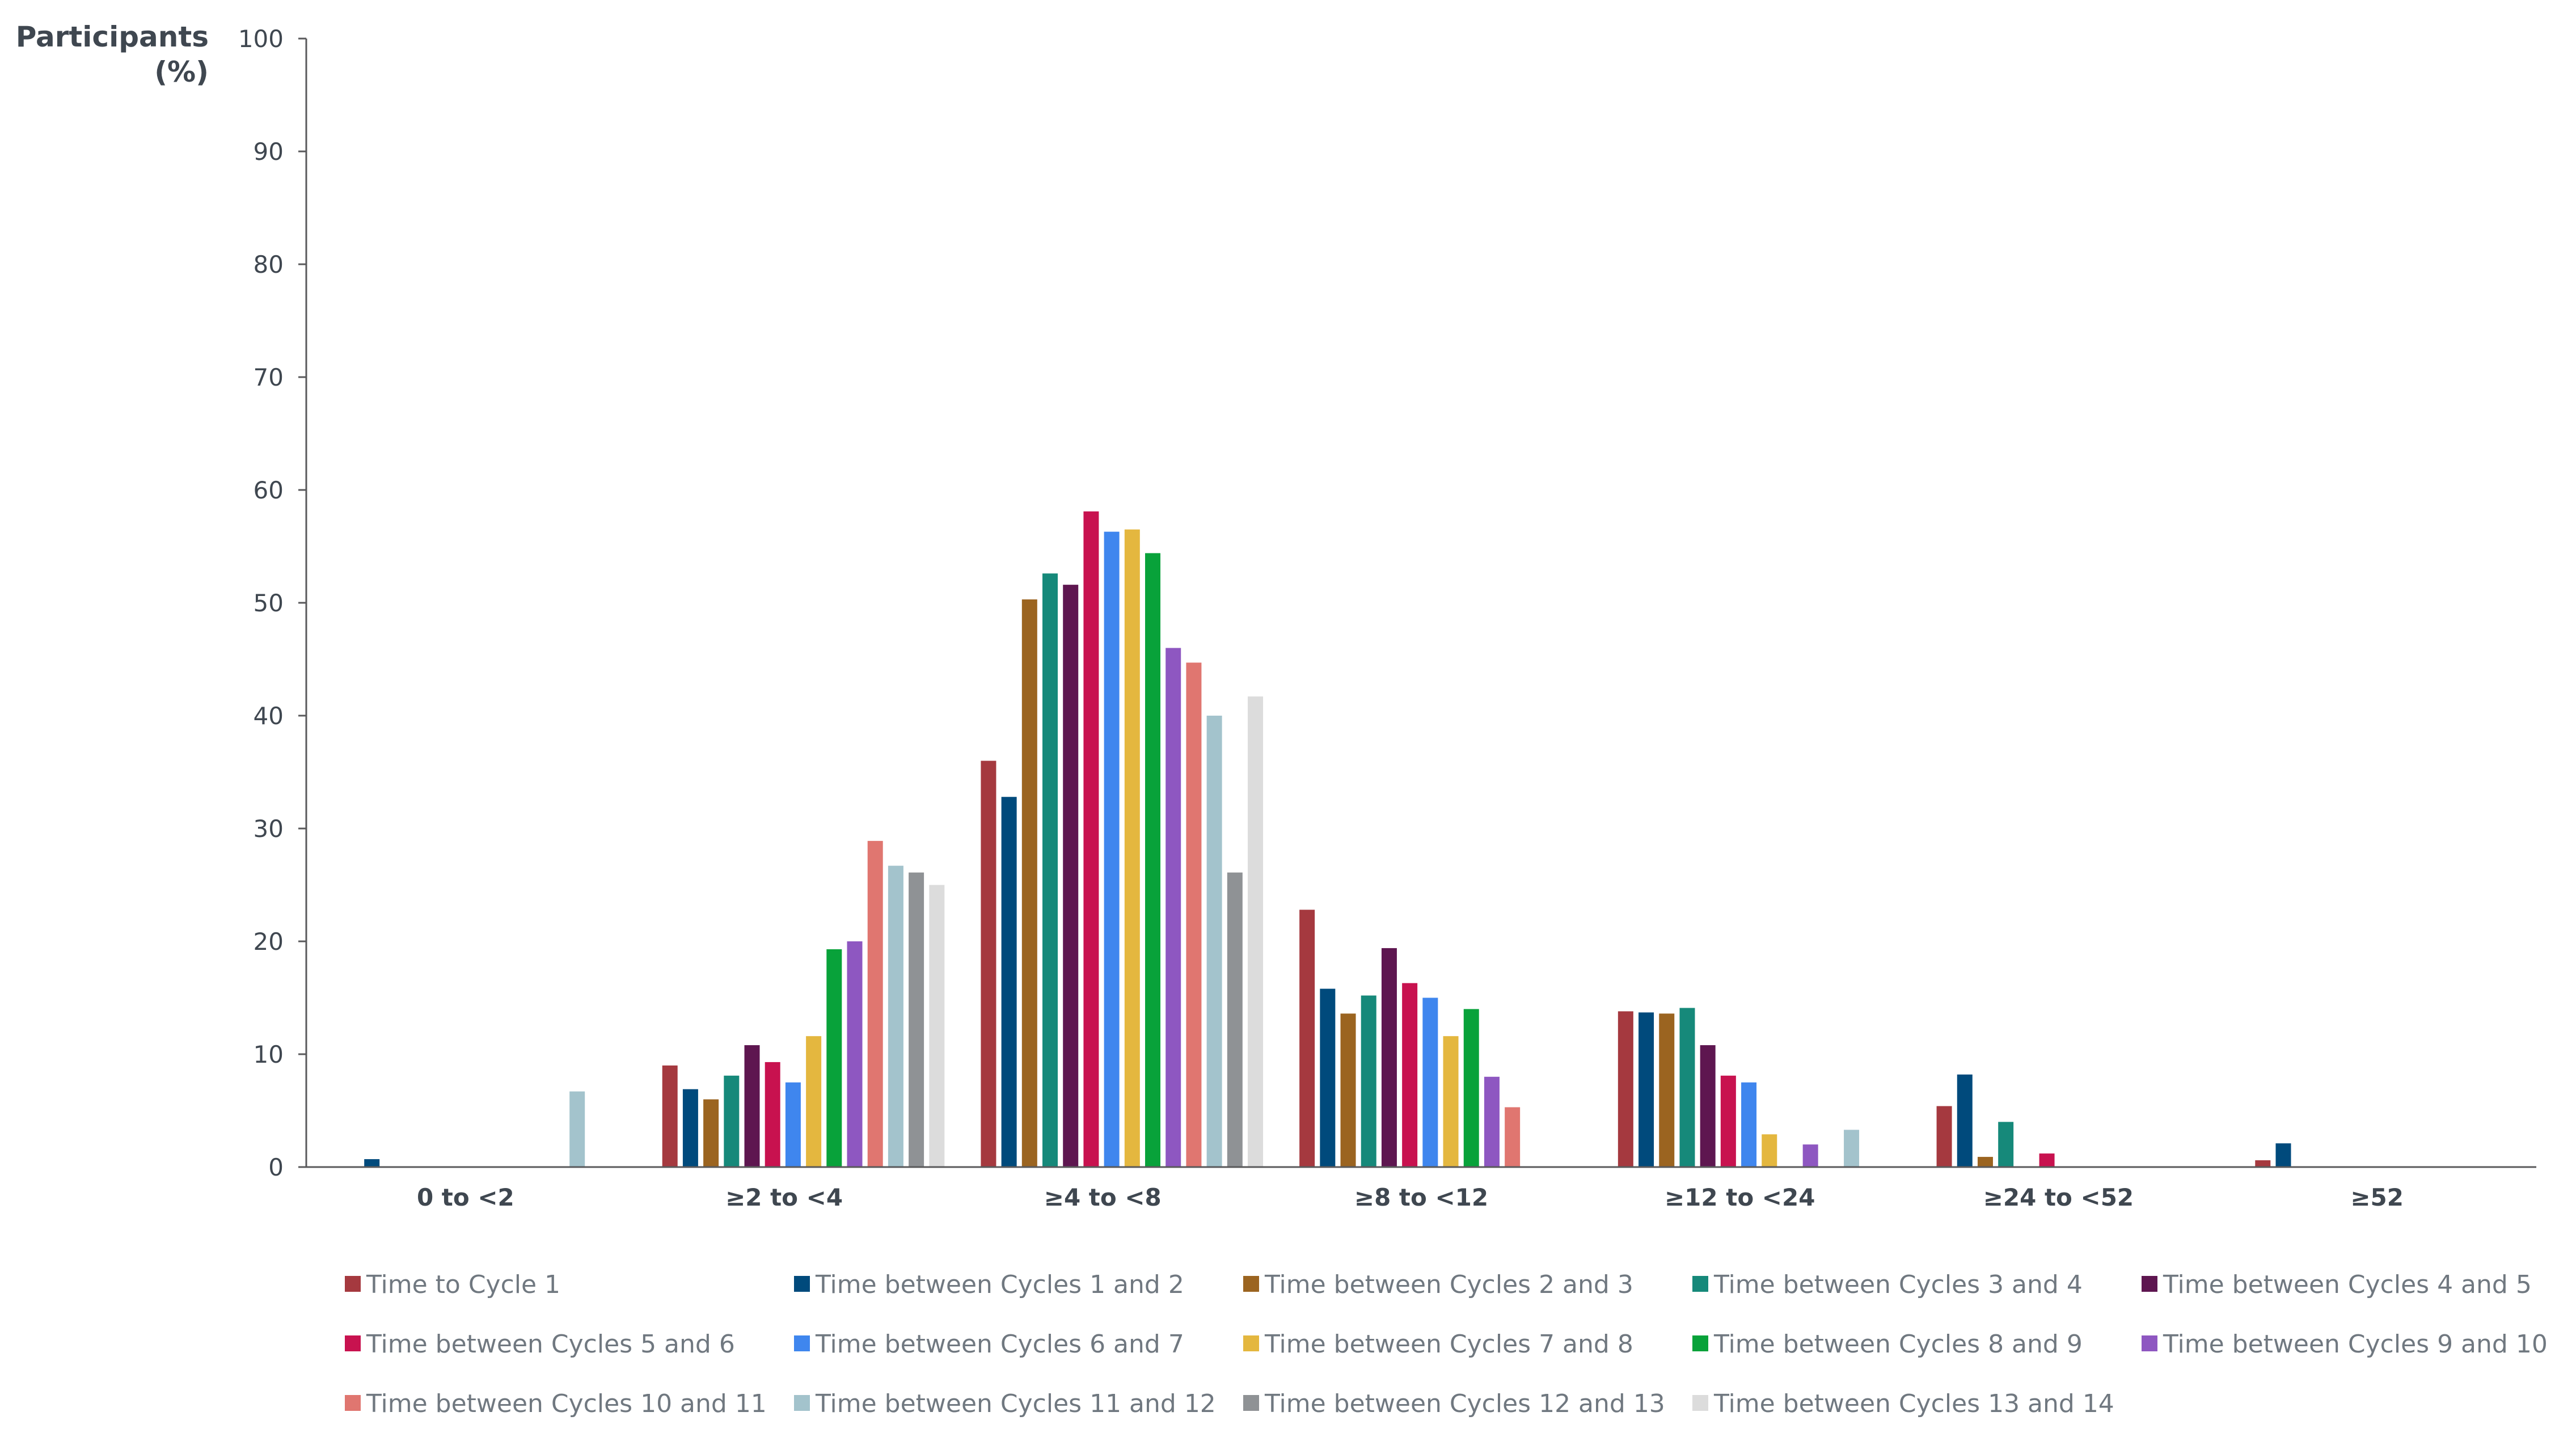 This screenshot has width=2576, height=1433. Describe the element at coordinates (2058, 1197) in the screenshot. I see `x-tick-label: ≥24 to <52` at that location.